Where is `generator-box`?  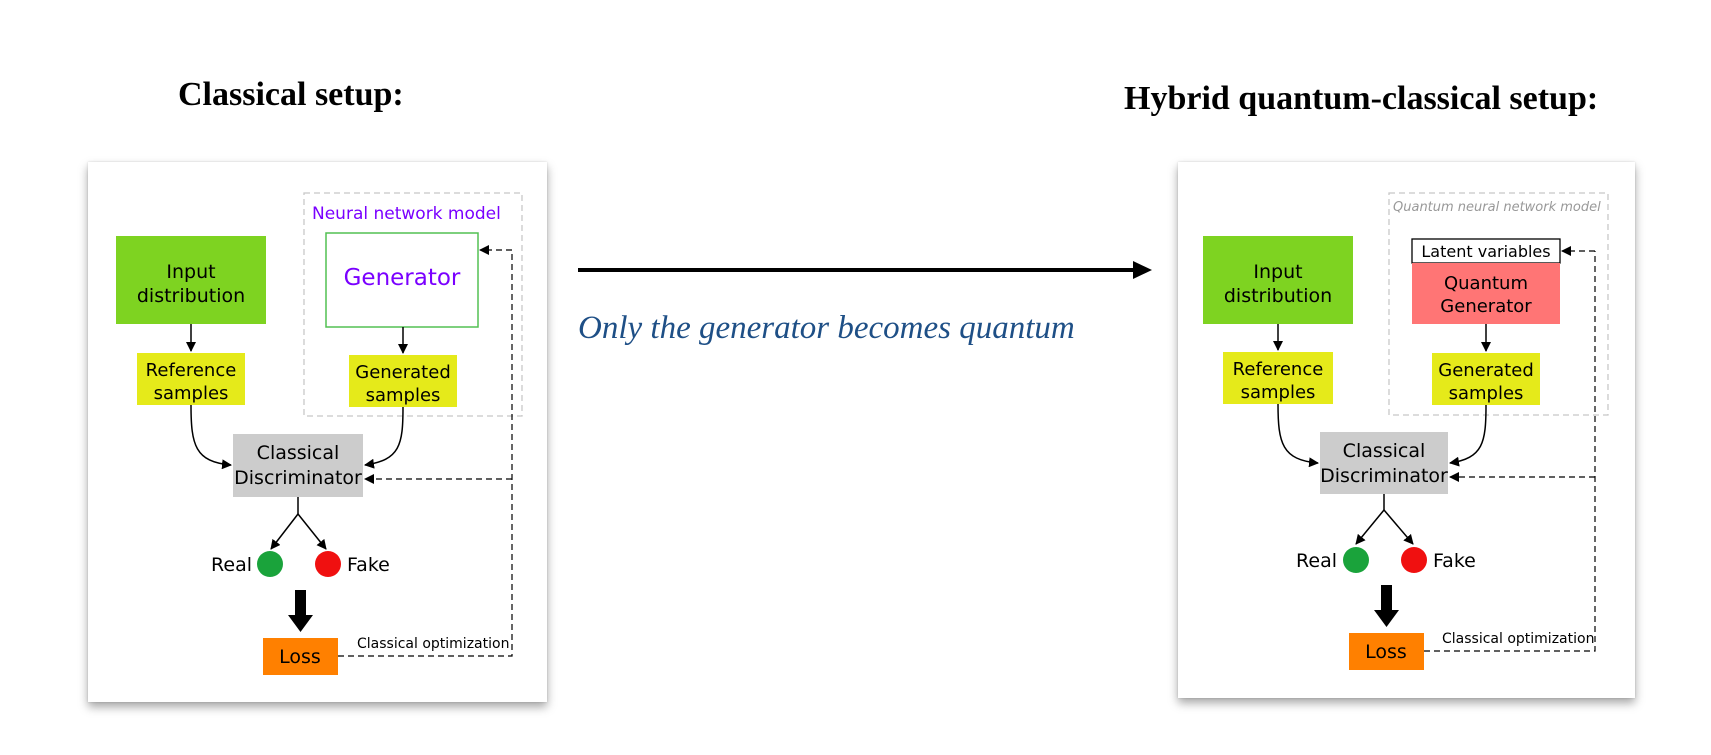
generator-box is located at coordinates (402, 280).